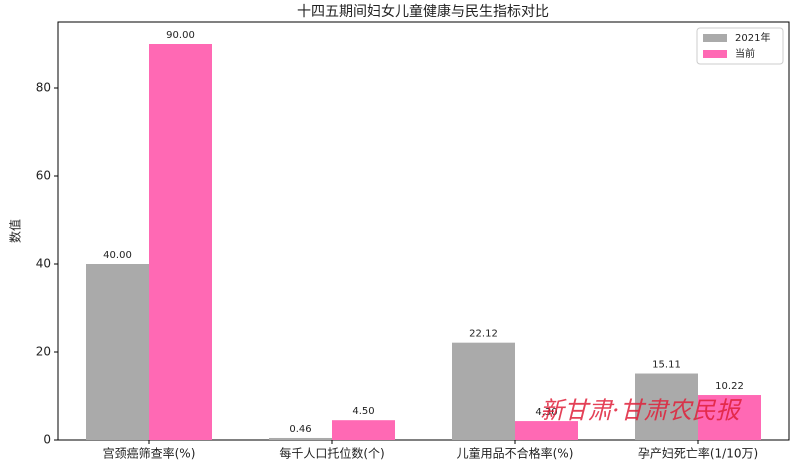 The height and width of the screenshot is (467, 800). What do you see at coordinates (752, 37) in the screenshot?
I see `legend-label: 2021年` at bounding box center [752, 37].